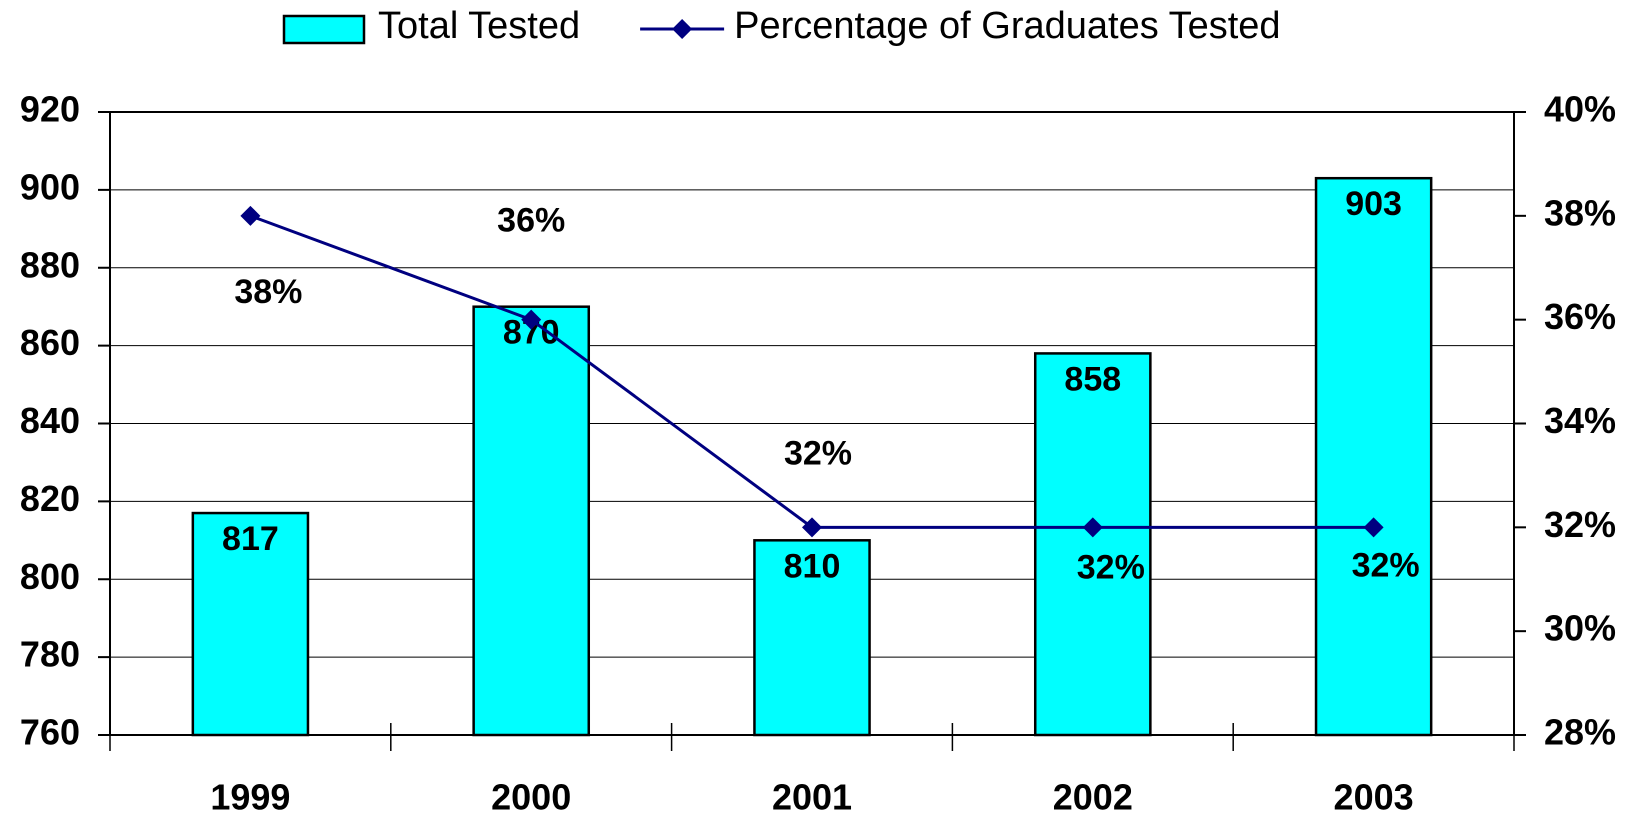 Image resolution: width=1637 pixels, height=819 pixels. I want to click on legend-label: Total Tested, so click(479, 26).